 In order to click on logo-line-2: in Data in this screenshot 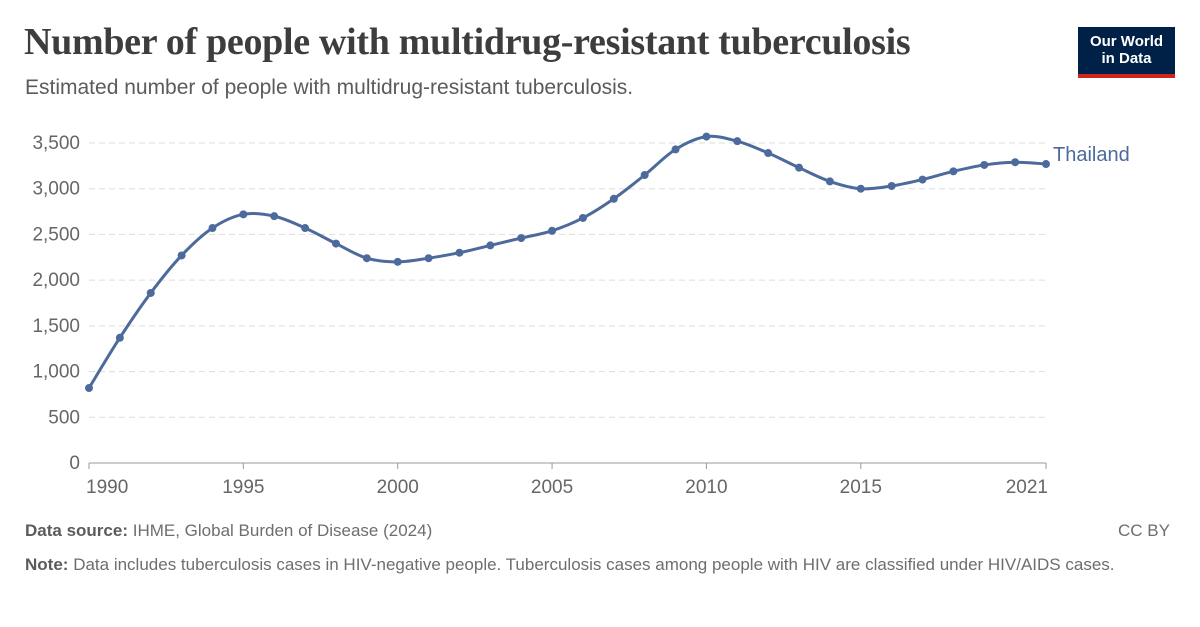, I will do `click(1126, 58)`.